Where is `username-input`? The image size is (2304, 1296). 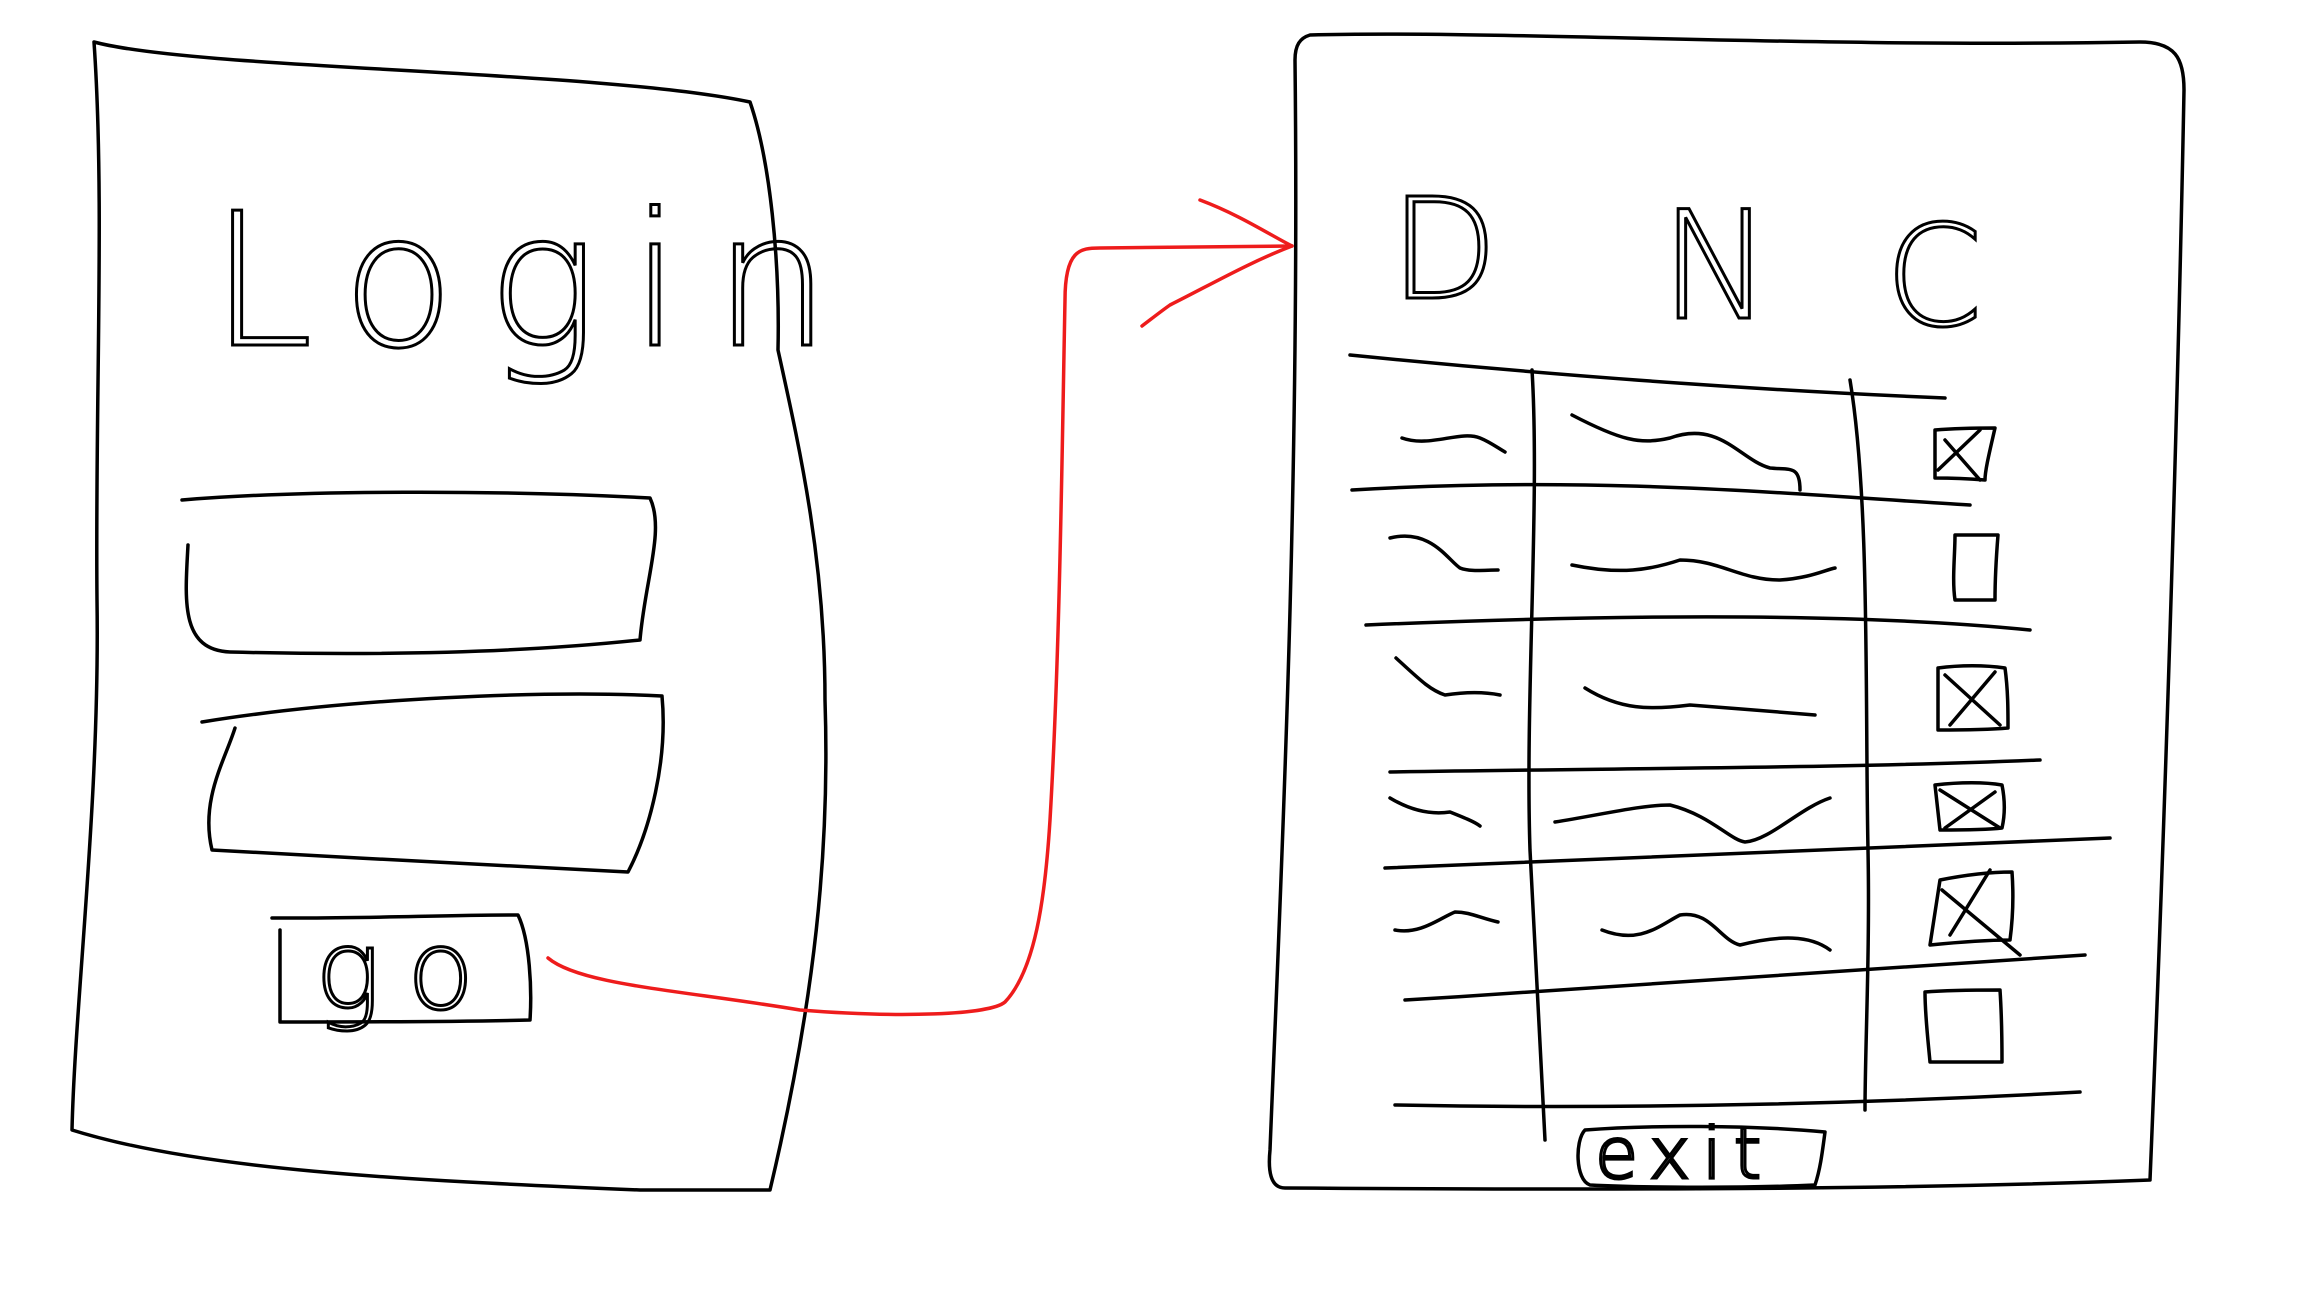 username-input is located at coordinates (418, 572).